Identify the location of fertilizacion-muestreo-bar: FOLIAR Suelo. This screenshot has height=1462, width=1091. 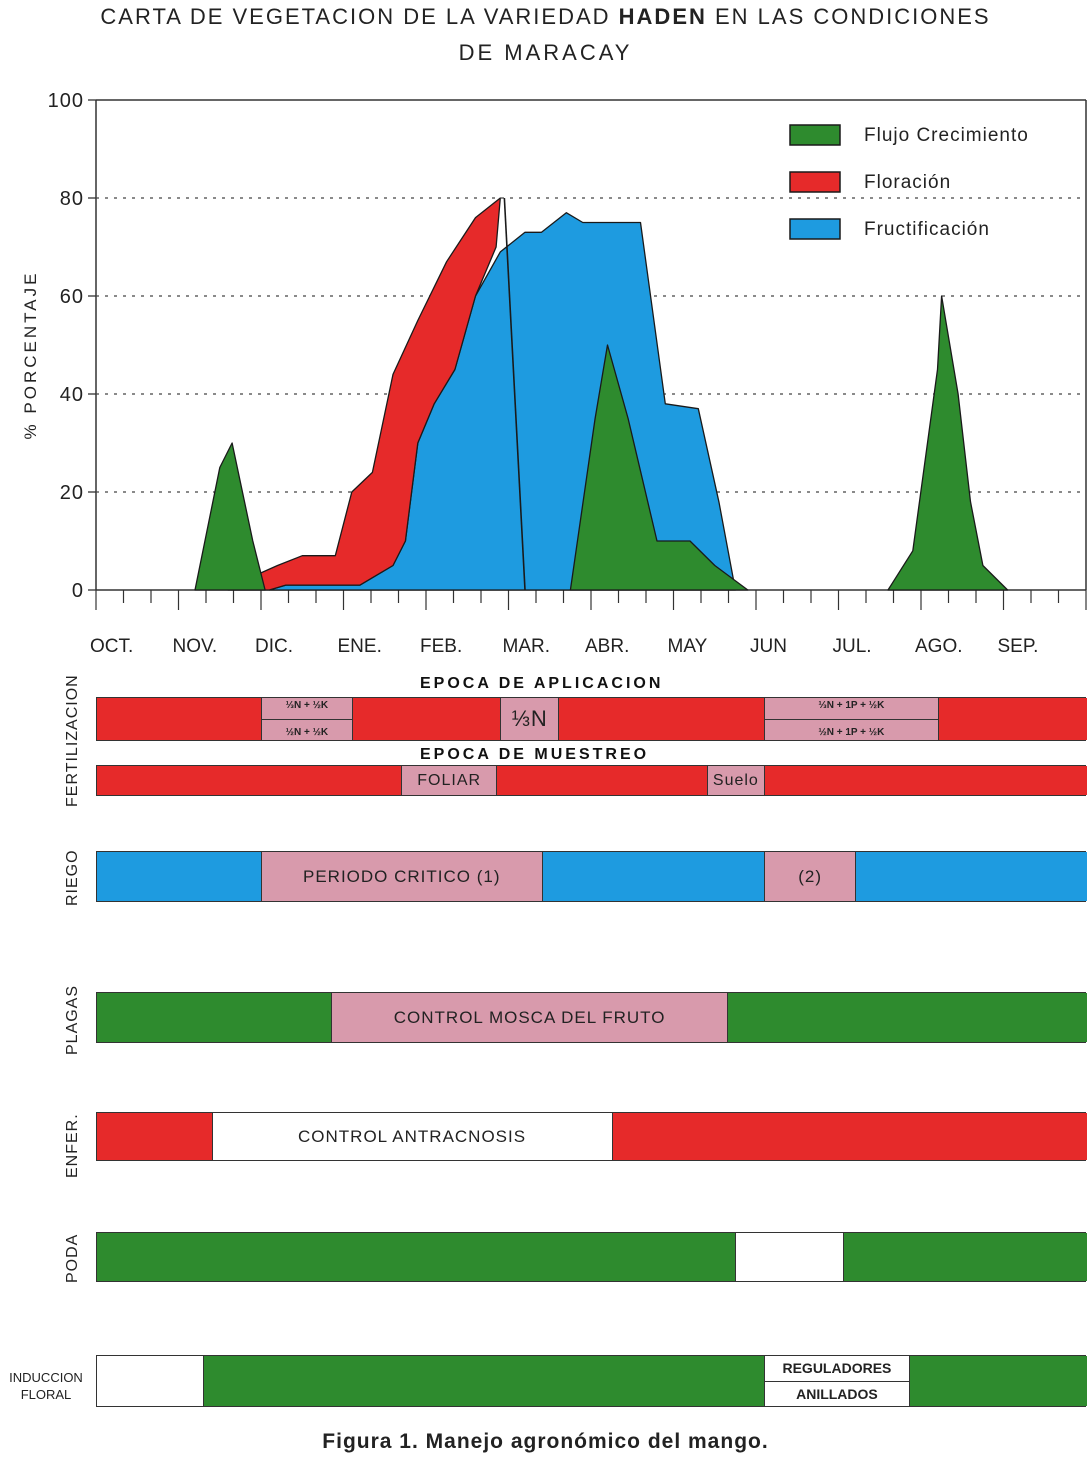
(591, 780).